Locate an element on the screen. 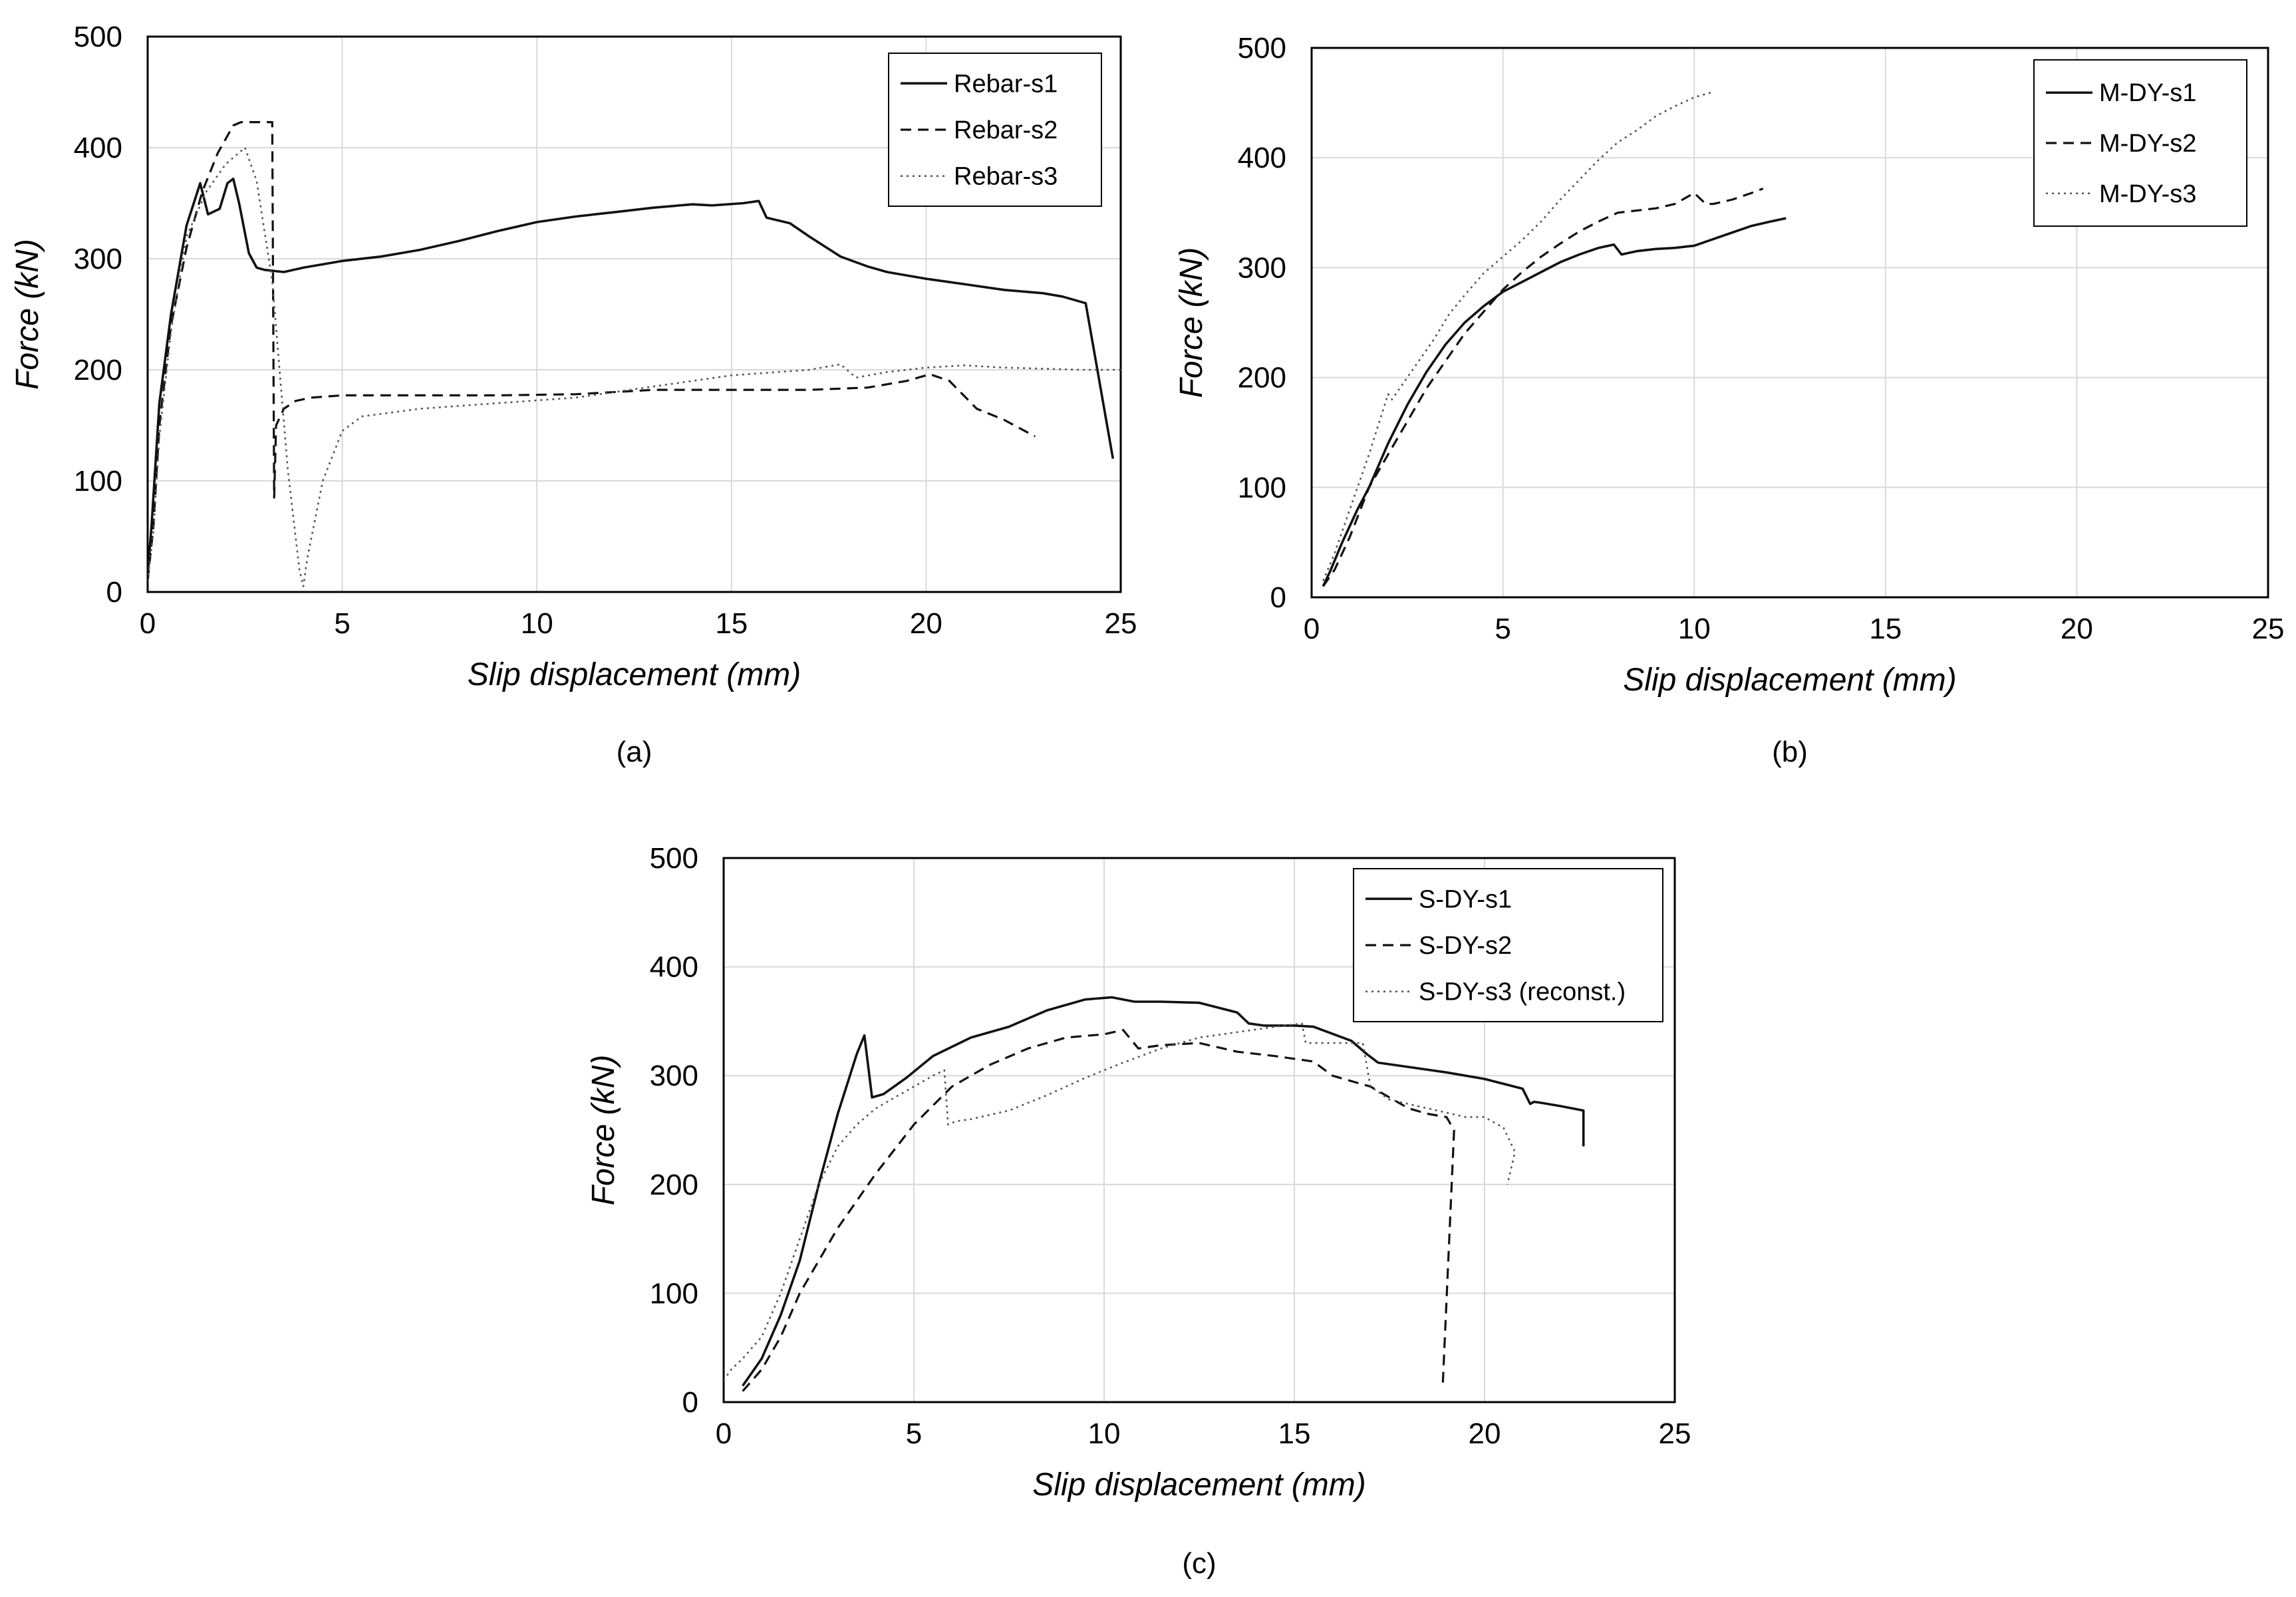 The width and height of the screenshot is (2296, 1597). series-line-m-dy-s2 is located at coordinates (1543, 388).